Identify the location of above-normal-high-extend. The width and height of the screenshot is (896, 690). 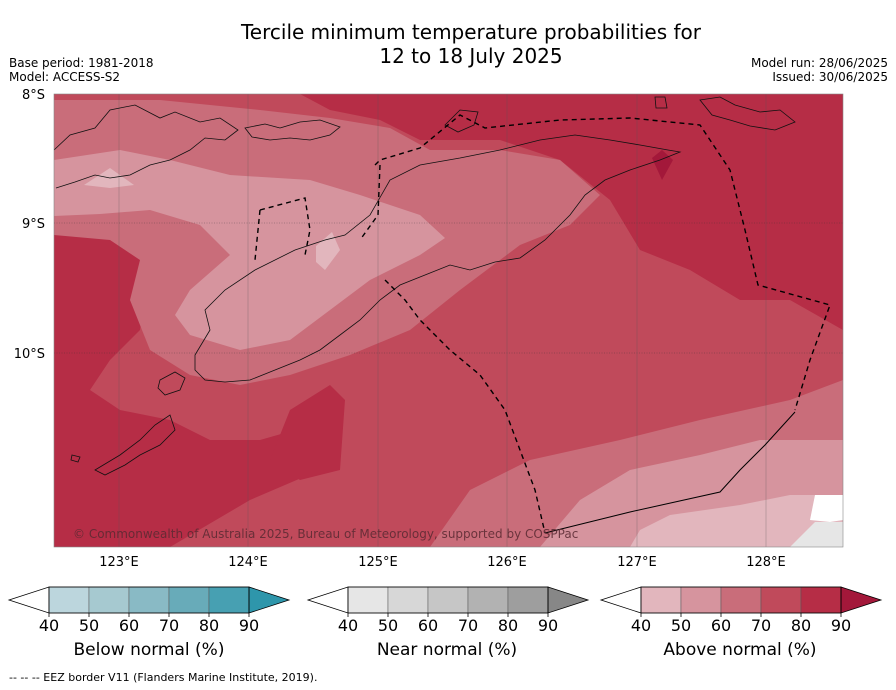
(861, 600).